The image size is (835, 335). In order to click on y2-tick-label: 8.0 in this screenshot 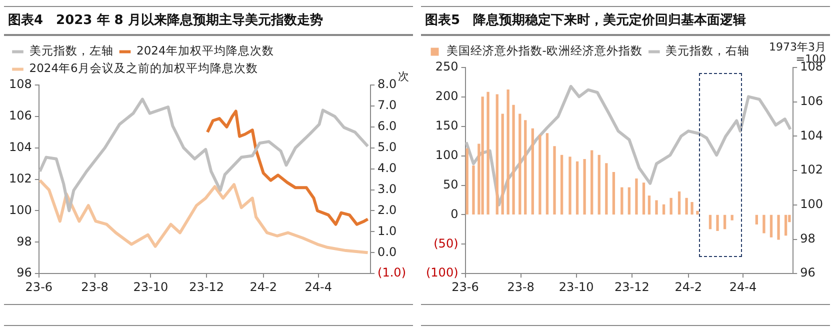, I will do `click(387, 84)`.